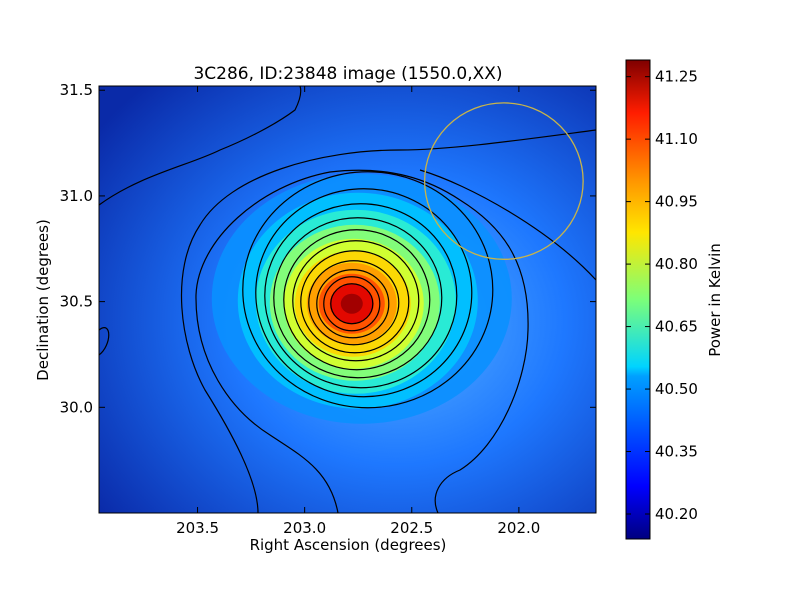 The width and height of the screenshot is (800, 604). I want to click on x-tick-label-1: 203.0, so click(304, 528).